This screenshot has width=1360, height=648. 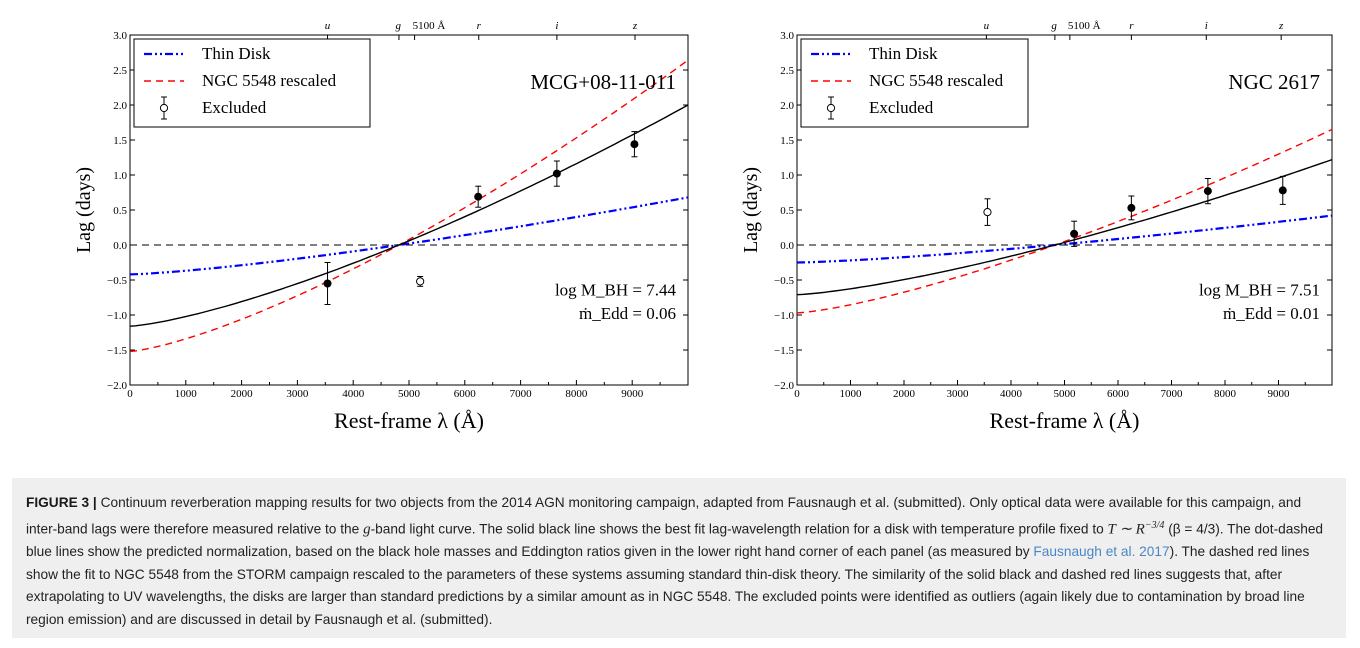 What do you see at coordinates (367, 529) in the screenshot?
I see `caption-g-band: g` at bounding box center [367, 529].